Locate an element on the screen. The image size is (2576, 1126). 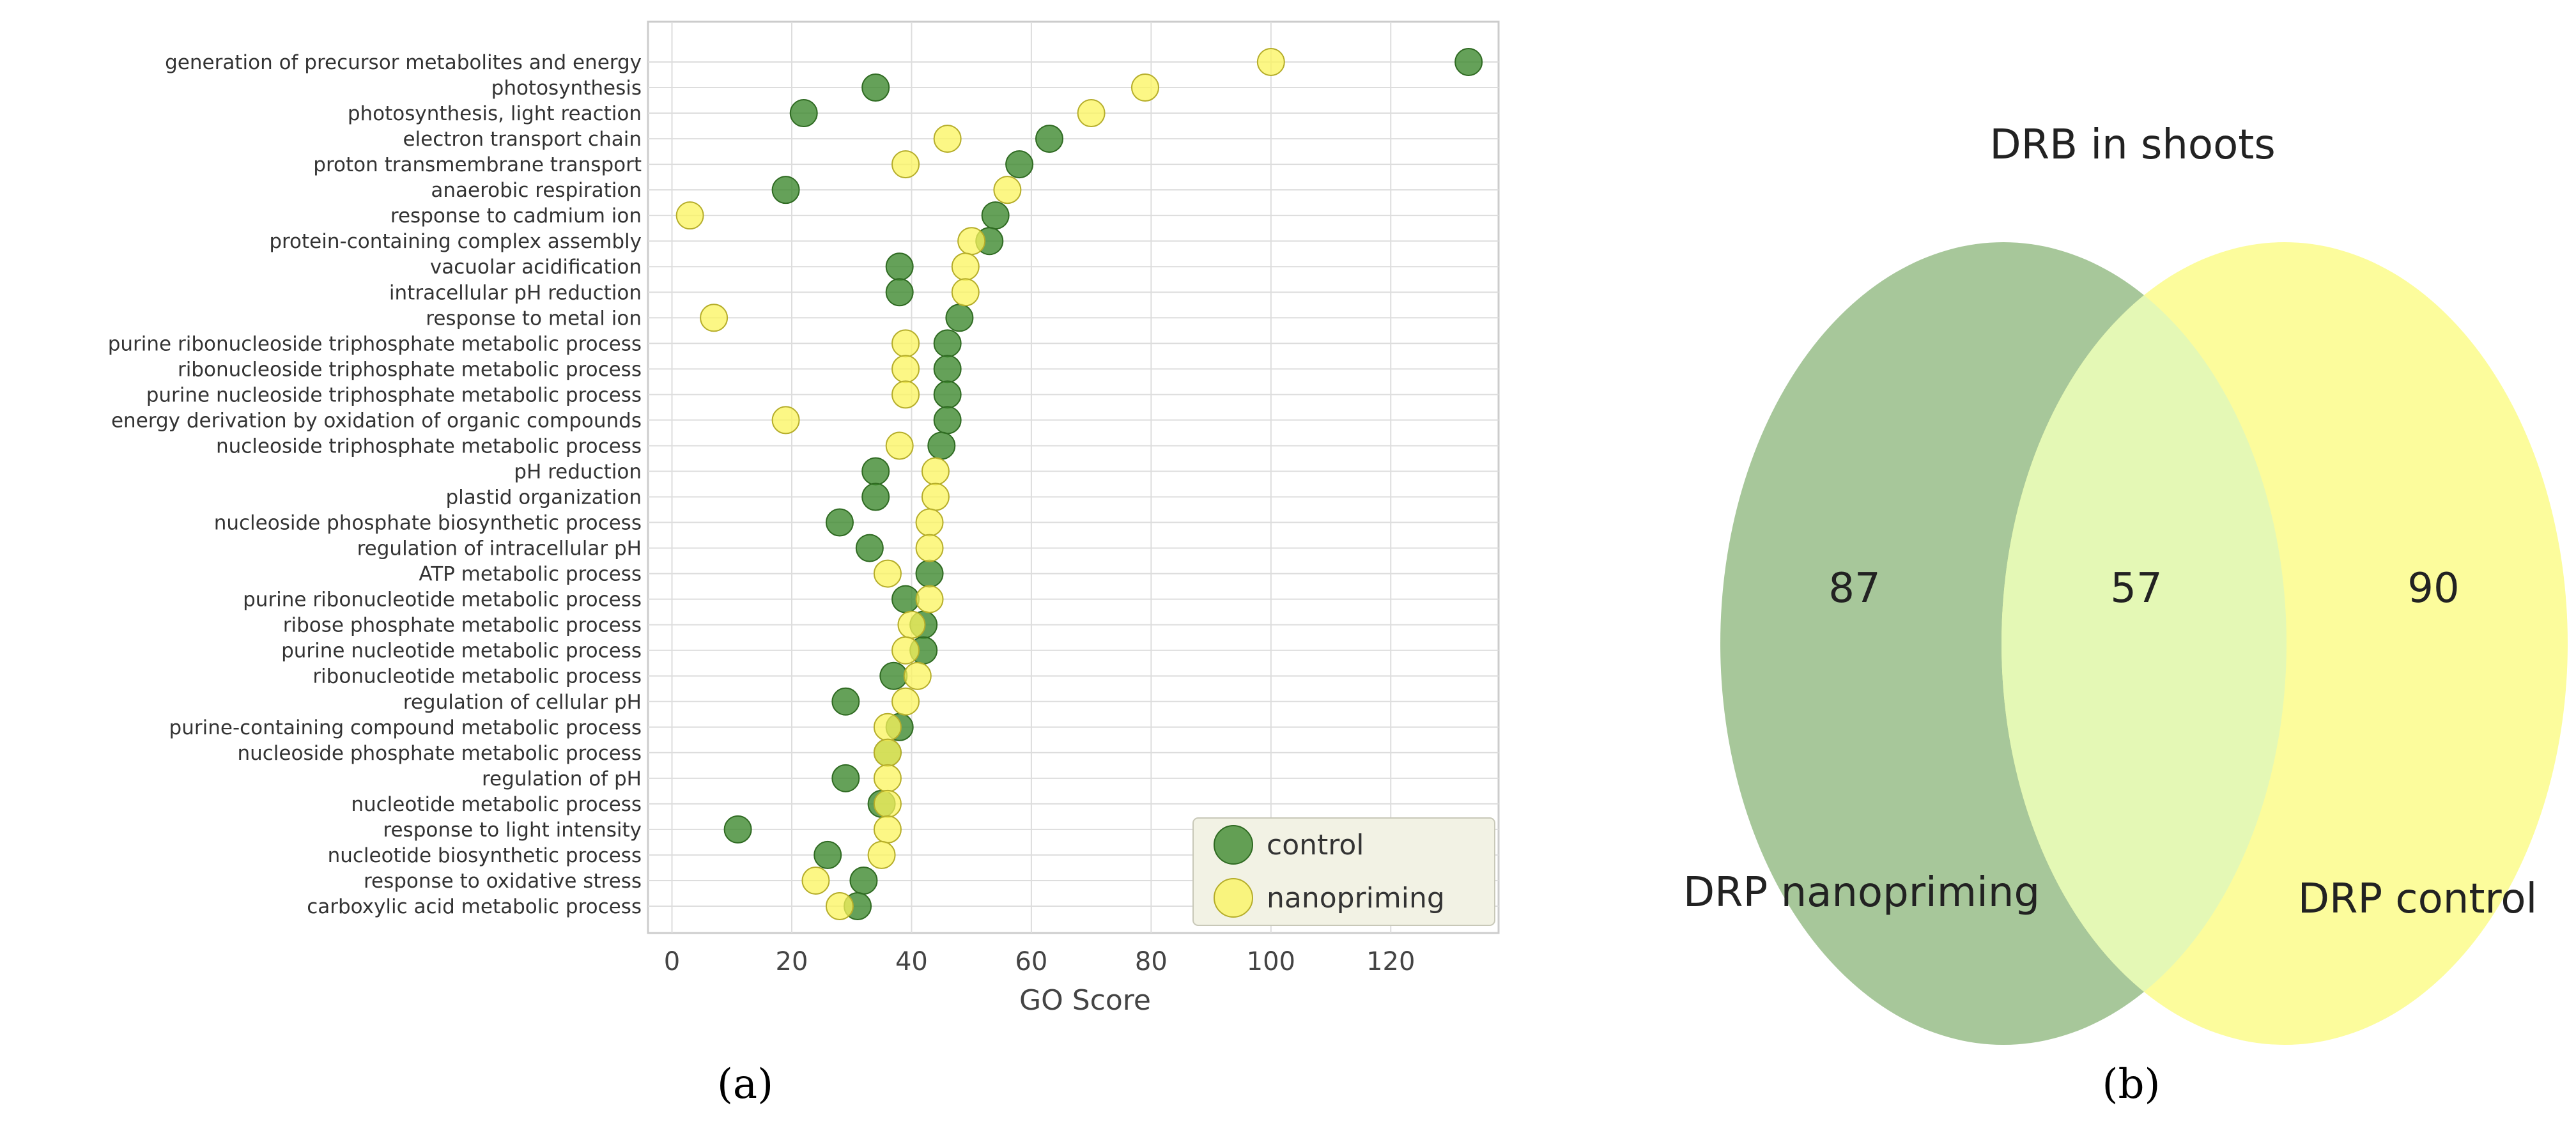
category-label-8: vacuolar acidification is located at coordinates (536, 267).